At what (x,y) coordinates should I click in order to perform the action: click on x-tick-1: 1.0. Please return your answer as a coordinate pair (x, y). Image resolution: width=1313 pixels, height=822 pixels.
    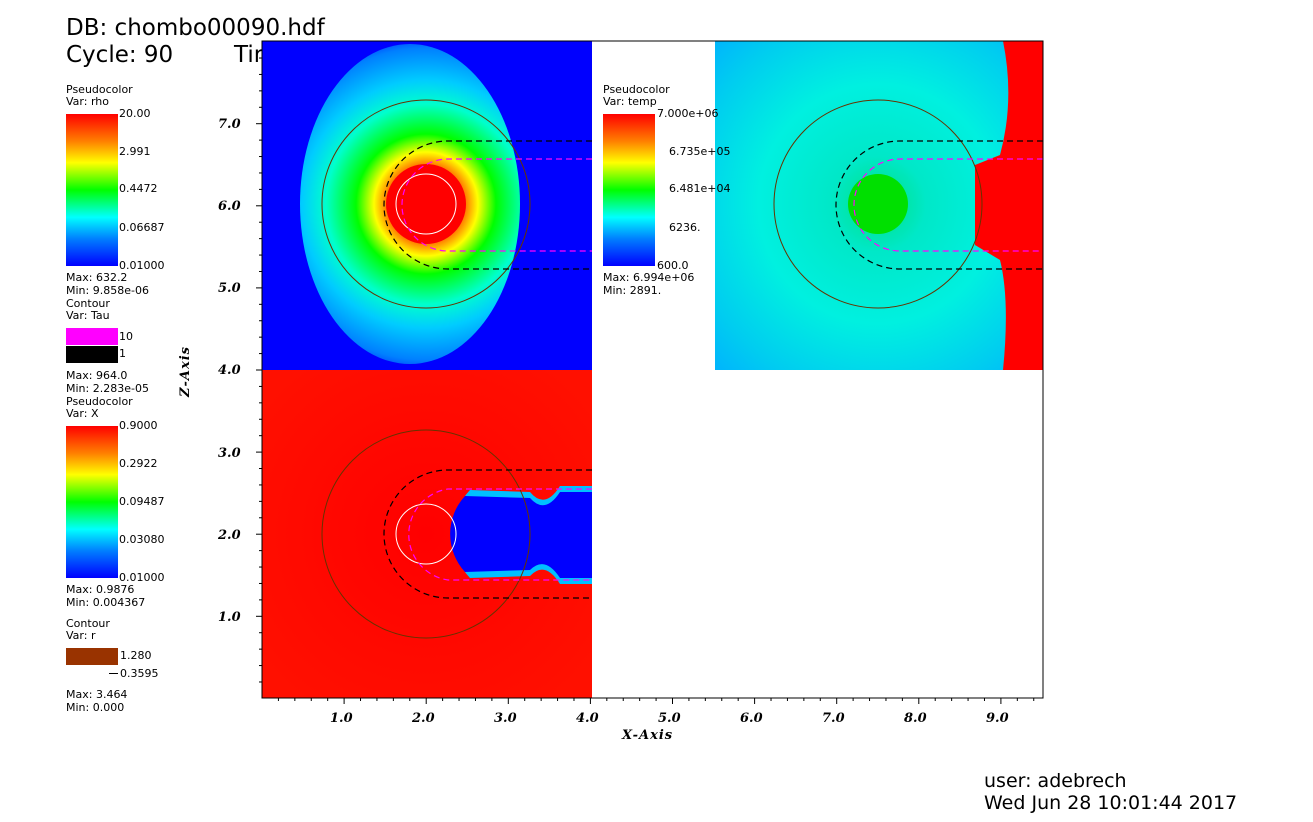
    Looking at the image, I should click on (341, 718).